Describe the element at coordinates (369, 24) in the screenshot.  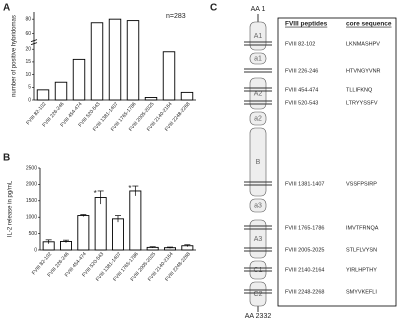
I see `table-header: core sequence` at that location.